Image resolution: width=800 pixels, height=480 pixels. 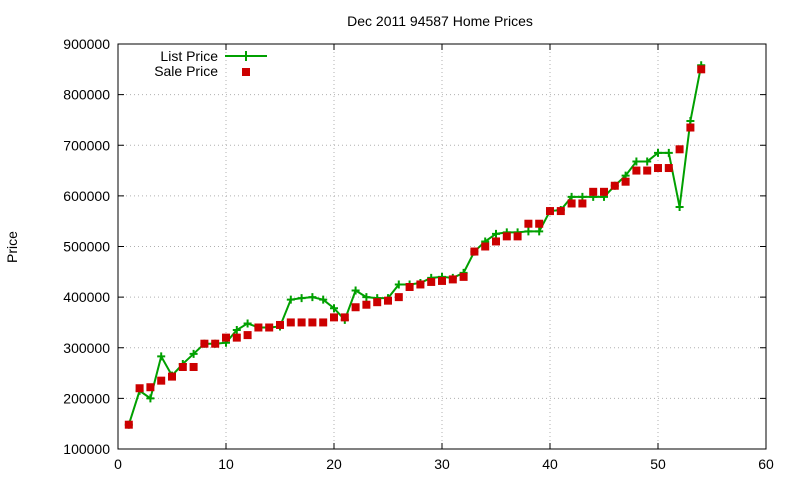 I want to click on y-tick-label: 100000, so click(x=86, y=449).